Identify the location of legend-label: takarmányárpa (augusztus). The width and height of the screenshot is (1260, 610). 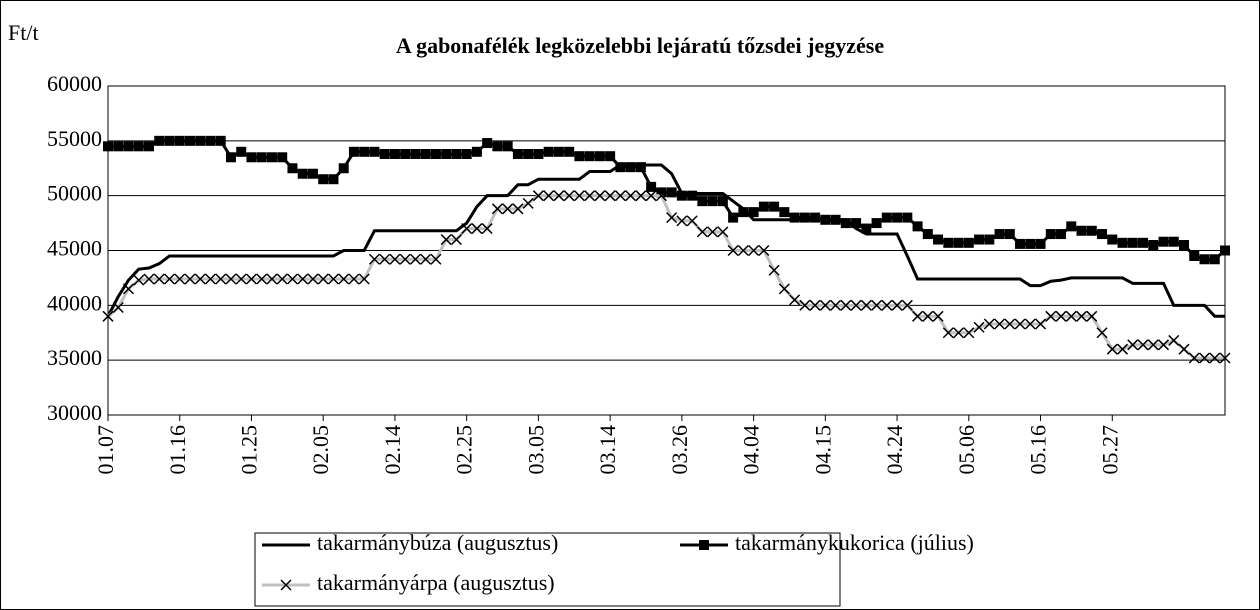
(436, 582).